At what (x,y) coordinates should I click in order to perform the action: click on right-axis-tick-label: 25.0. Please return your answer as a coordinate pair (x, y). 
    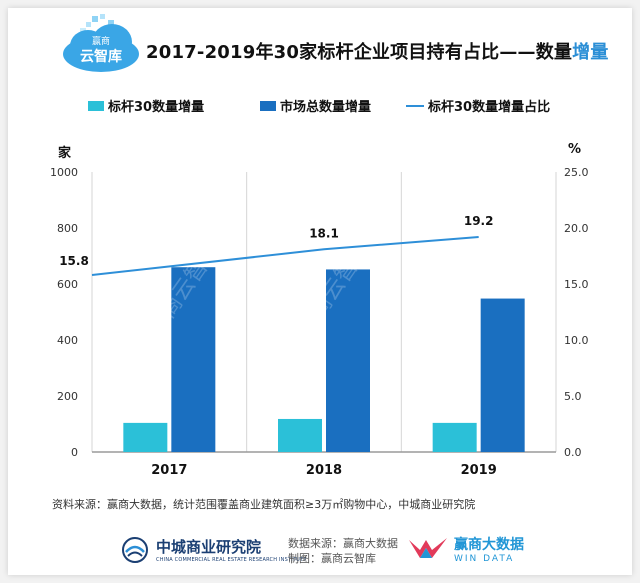
    Looking at the image, I should click on (576, 172).